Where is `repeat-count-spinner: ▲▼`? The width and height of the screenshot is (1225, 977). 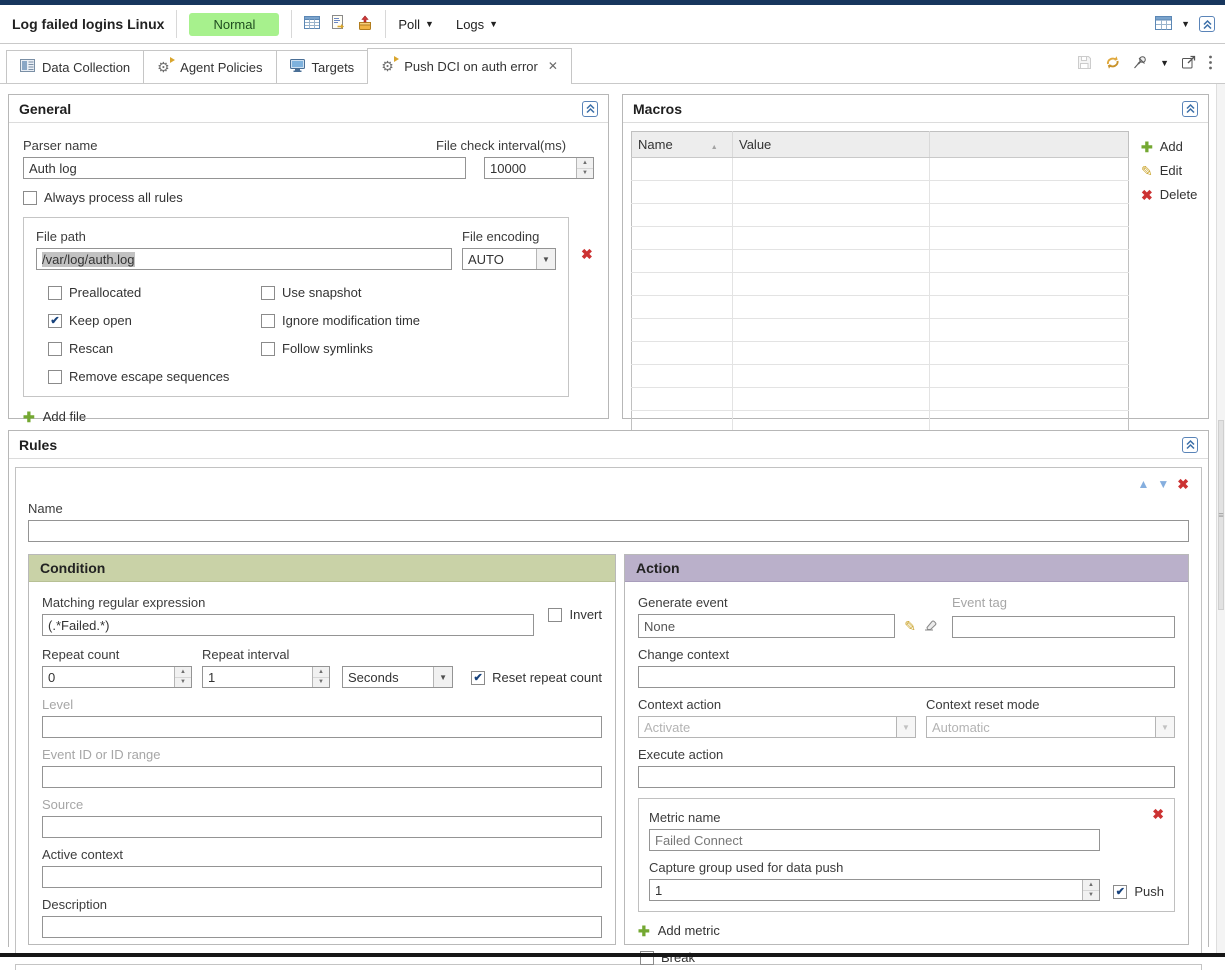
repeat-count-spinner: ▲▼ is located at coordinates (117, 677).